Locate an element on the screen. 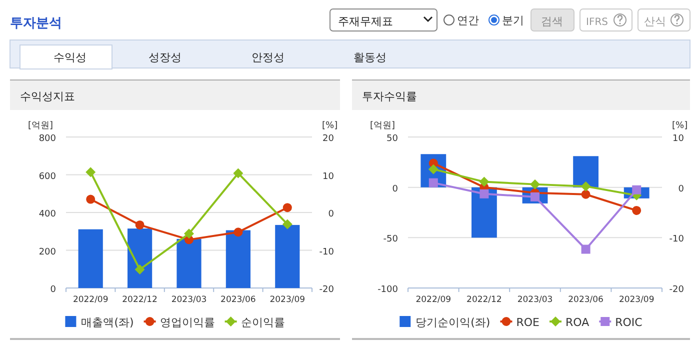 This screenshot has width=697, height=342. y-tick-label: 600 is located at coordinates (47, 177).